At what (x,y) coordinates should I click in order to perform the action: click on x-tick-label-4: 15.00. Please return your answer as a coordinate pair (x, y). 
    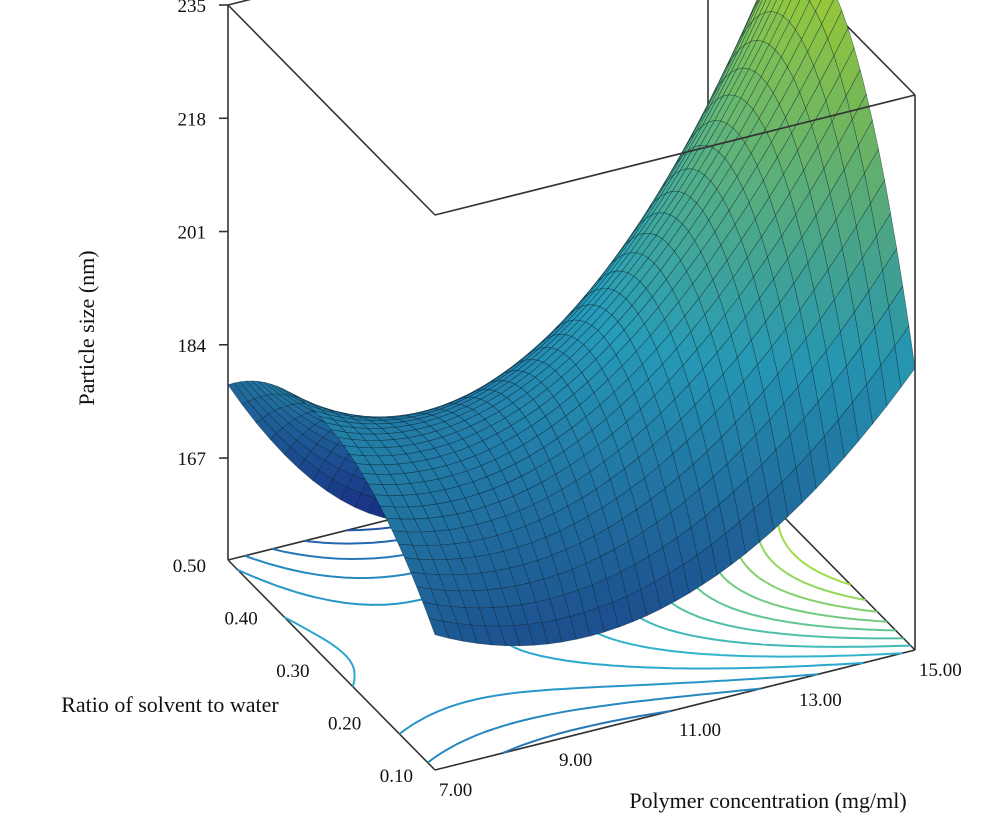
    Looking at the image, I should click on (940, 670).